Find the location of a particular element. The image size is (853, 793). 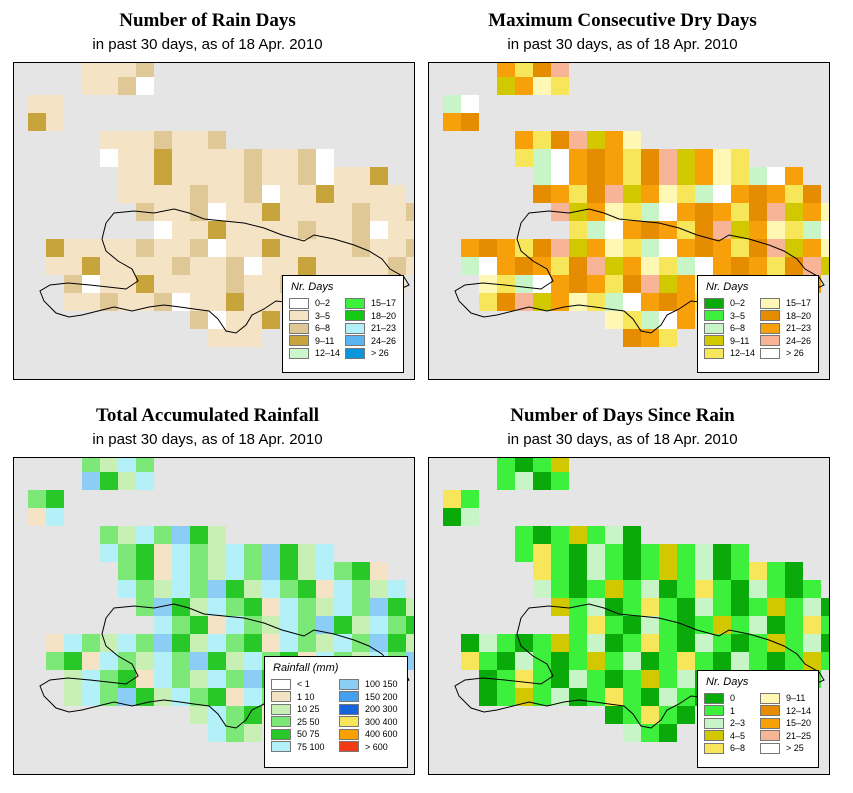

legend-item: 3–5 is located at coordinates (309, 316).